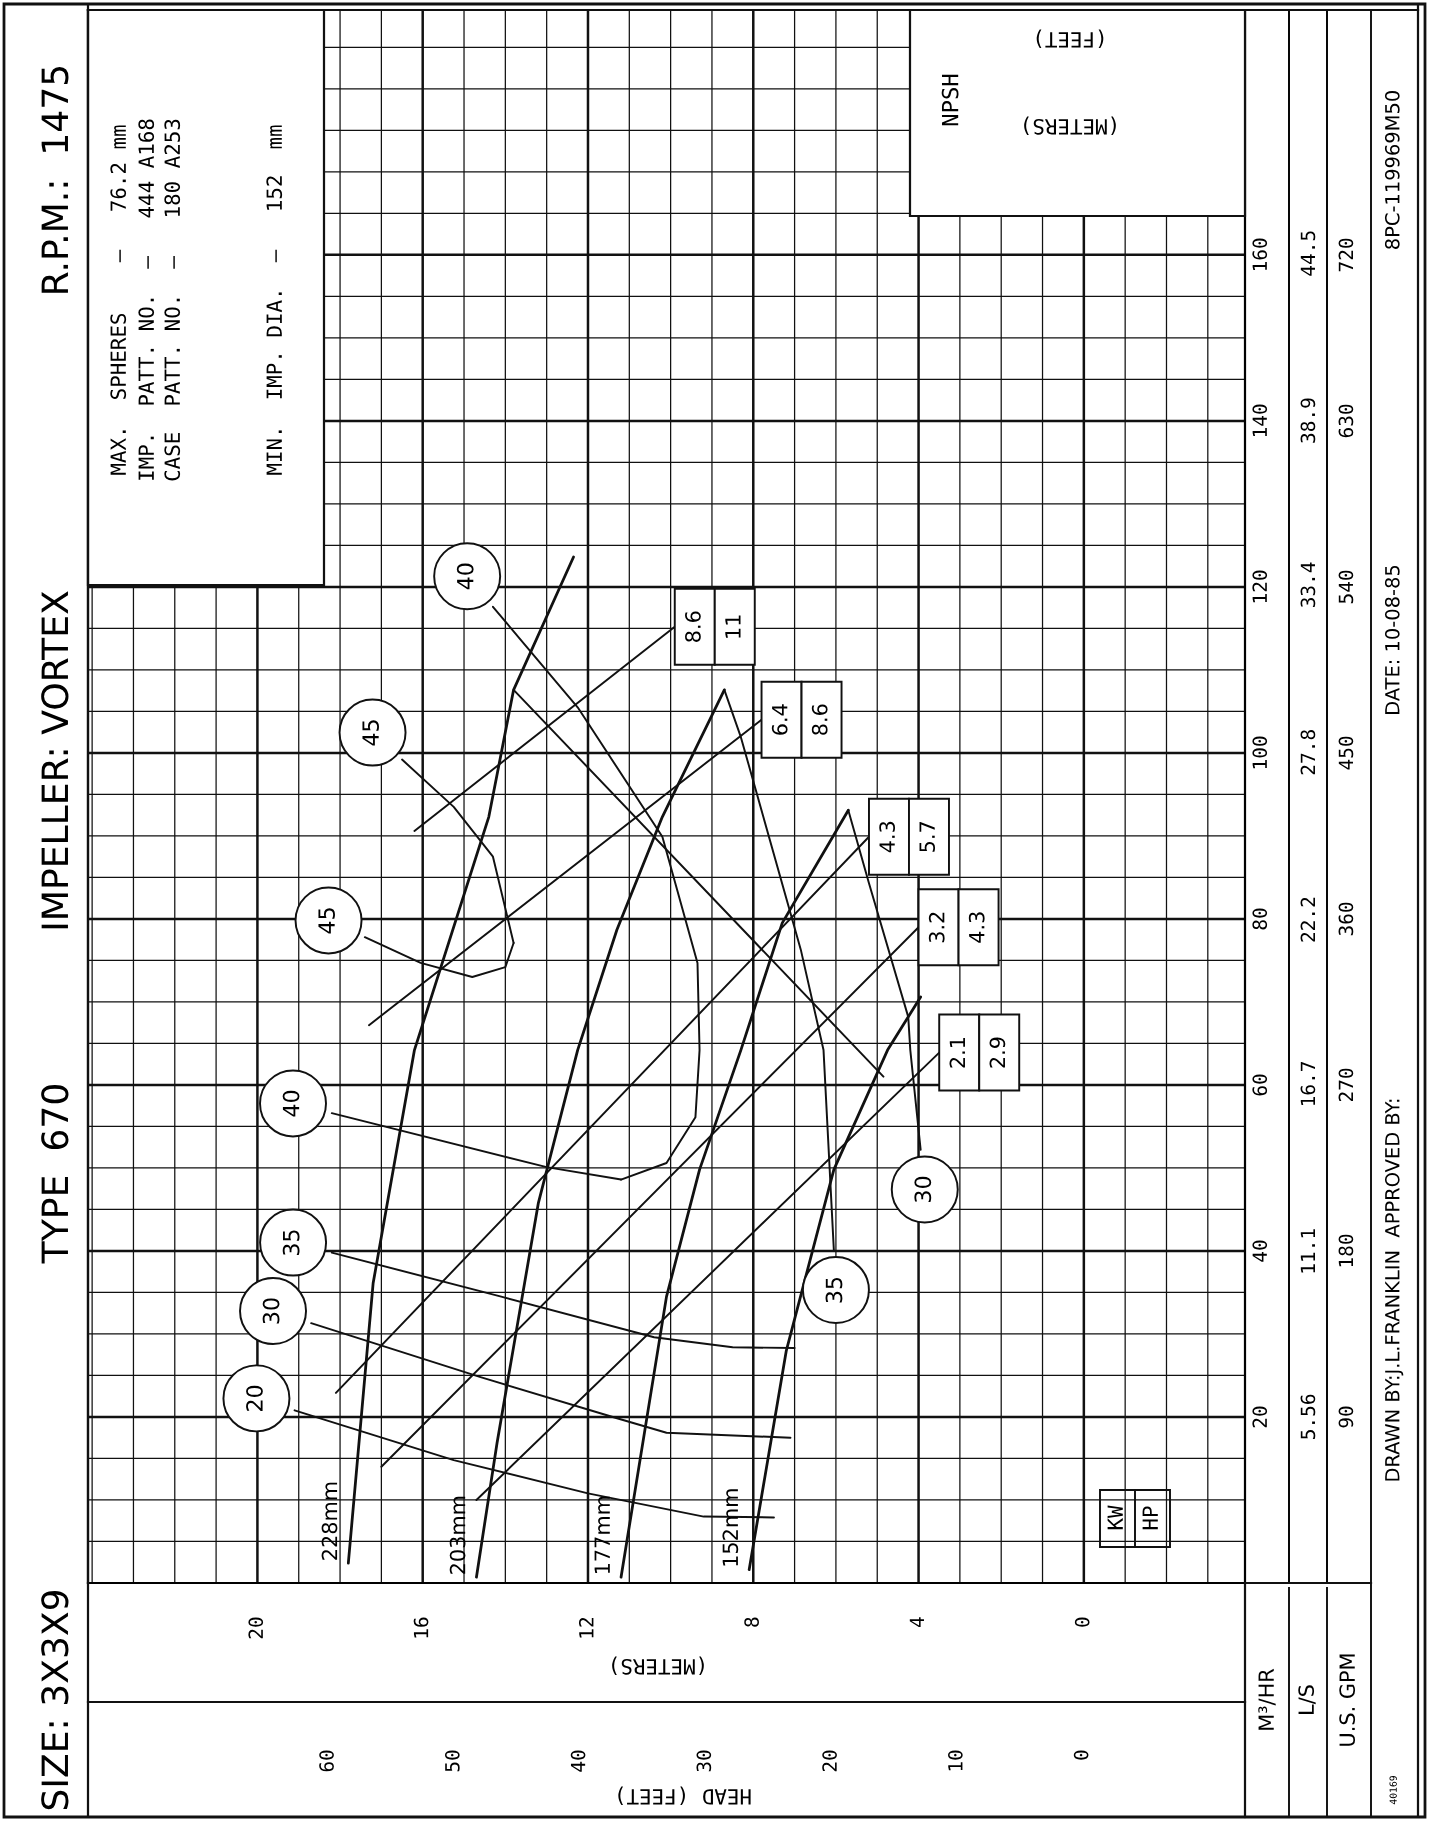 The width and height of the screenshot is (1429, 1821). What do you see at coordinates (1308, 253) in the screenshot?
I see `y2-tick-label: 44.5` at bounding box center [1308, 253].